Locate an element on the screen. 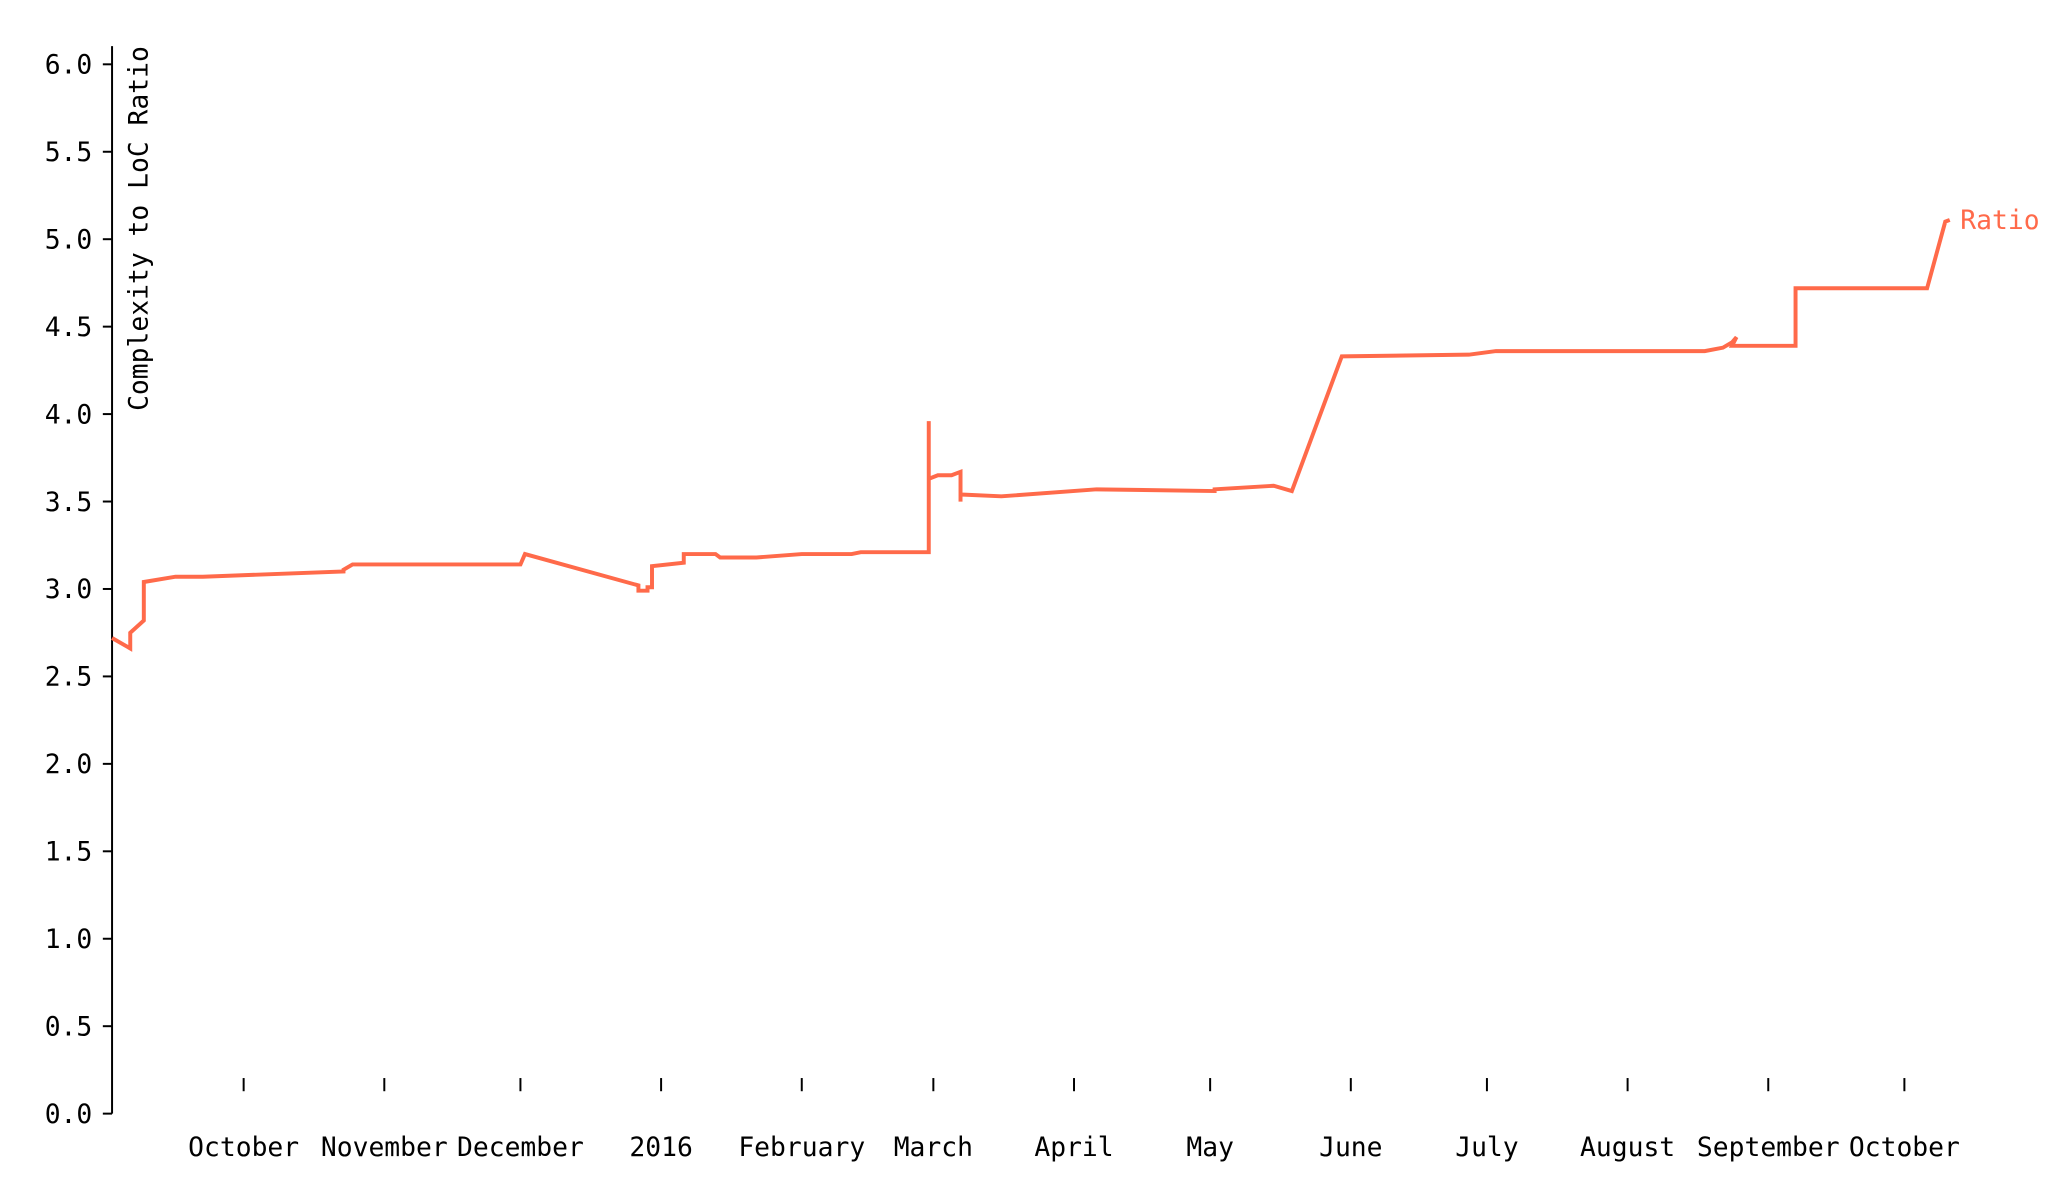 This screenshot has width=2056, height=1196. x-tick-label: September is located at coordinates (1768, 1148).